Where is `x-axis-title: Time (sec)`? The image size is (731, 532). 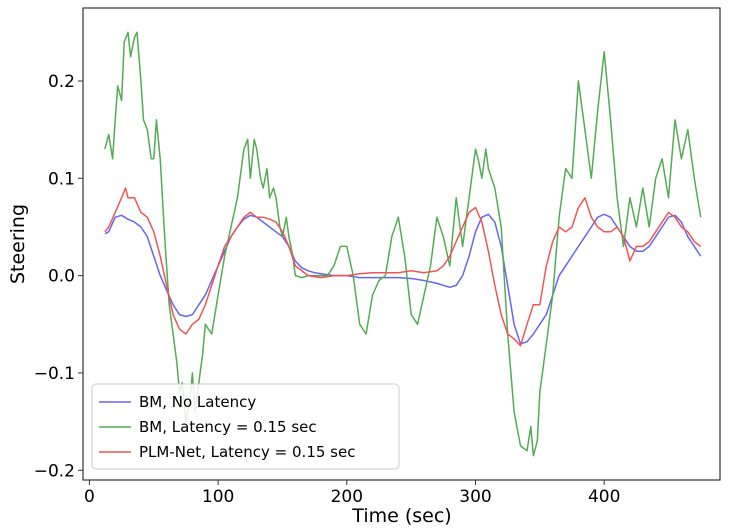
x-axis-title: Time (sec) is located at coordinates (401, 516).